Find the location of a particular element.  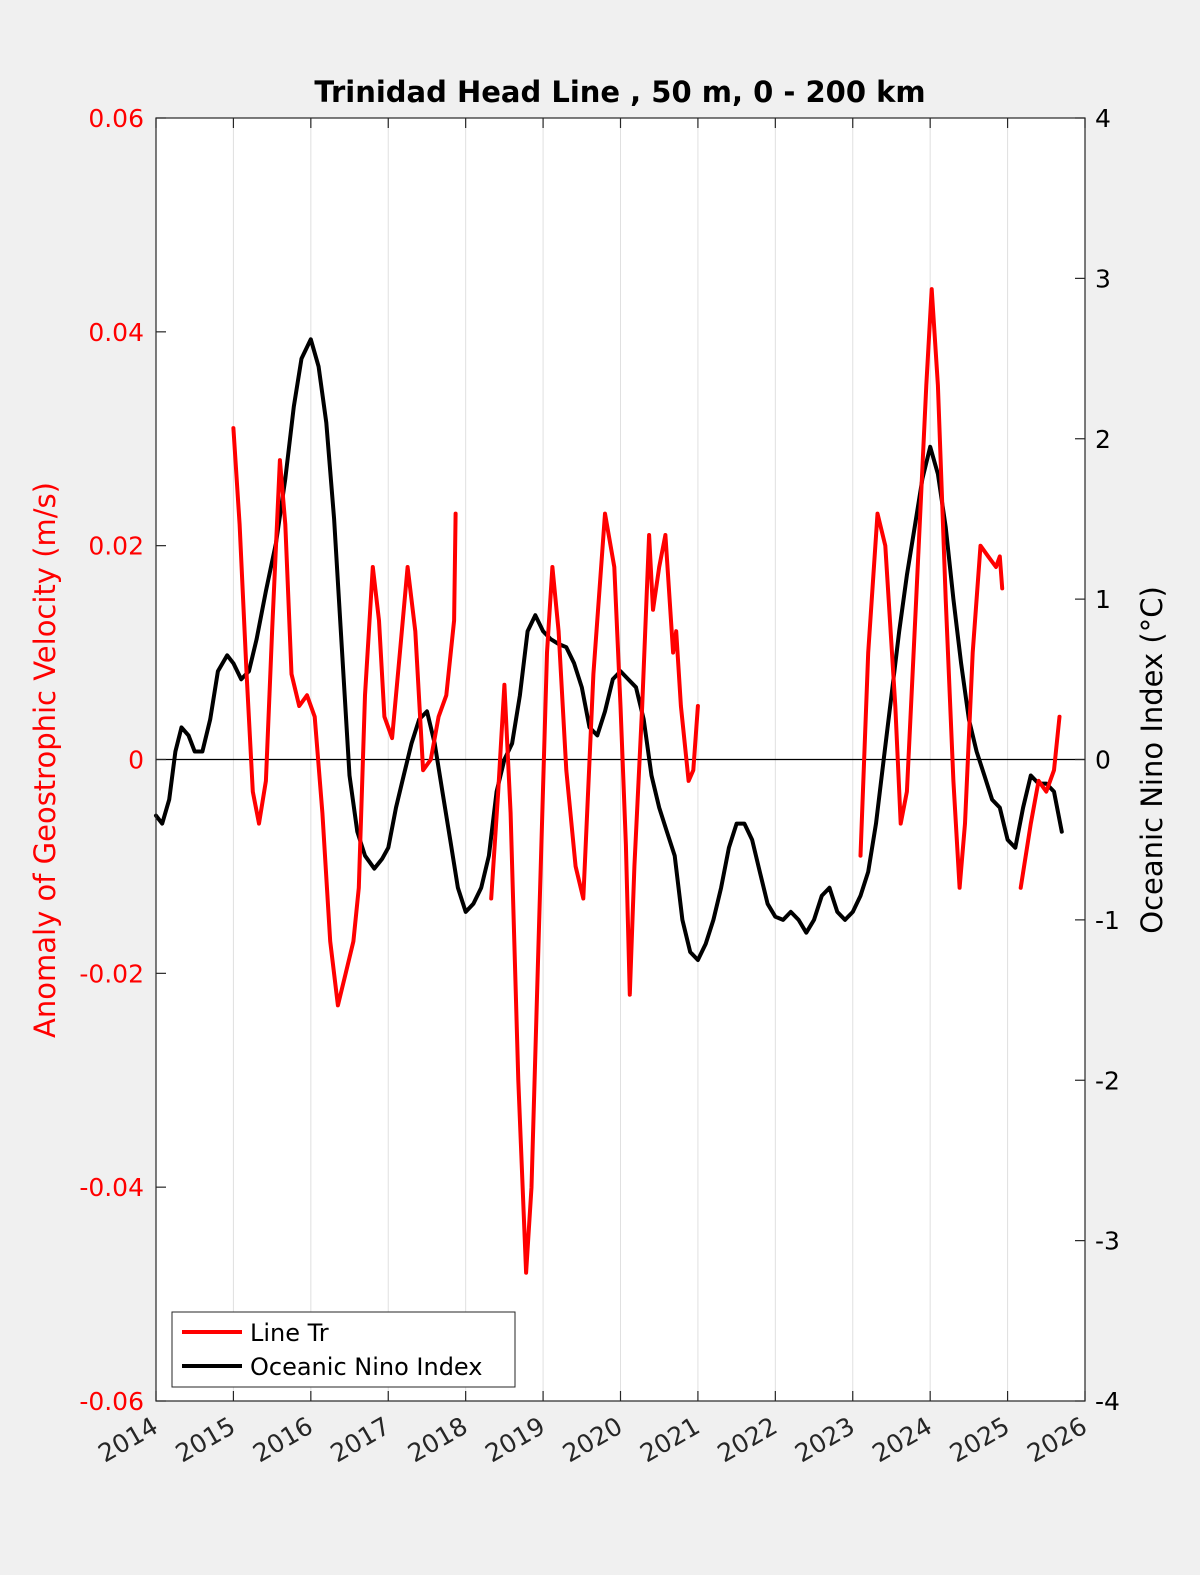

left-y-tick-label: 0.04 is located at coordinates (116, 332).